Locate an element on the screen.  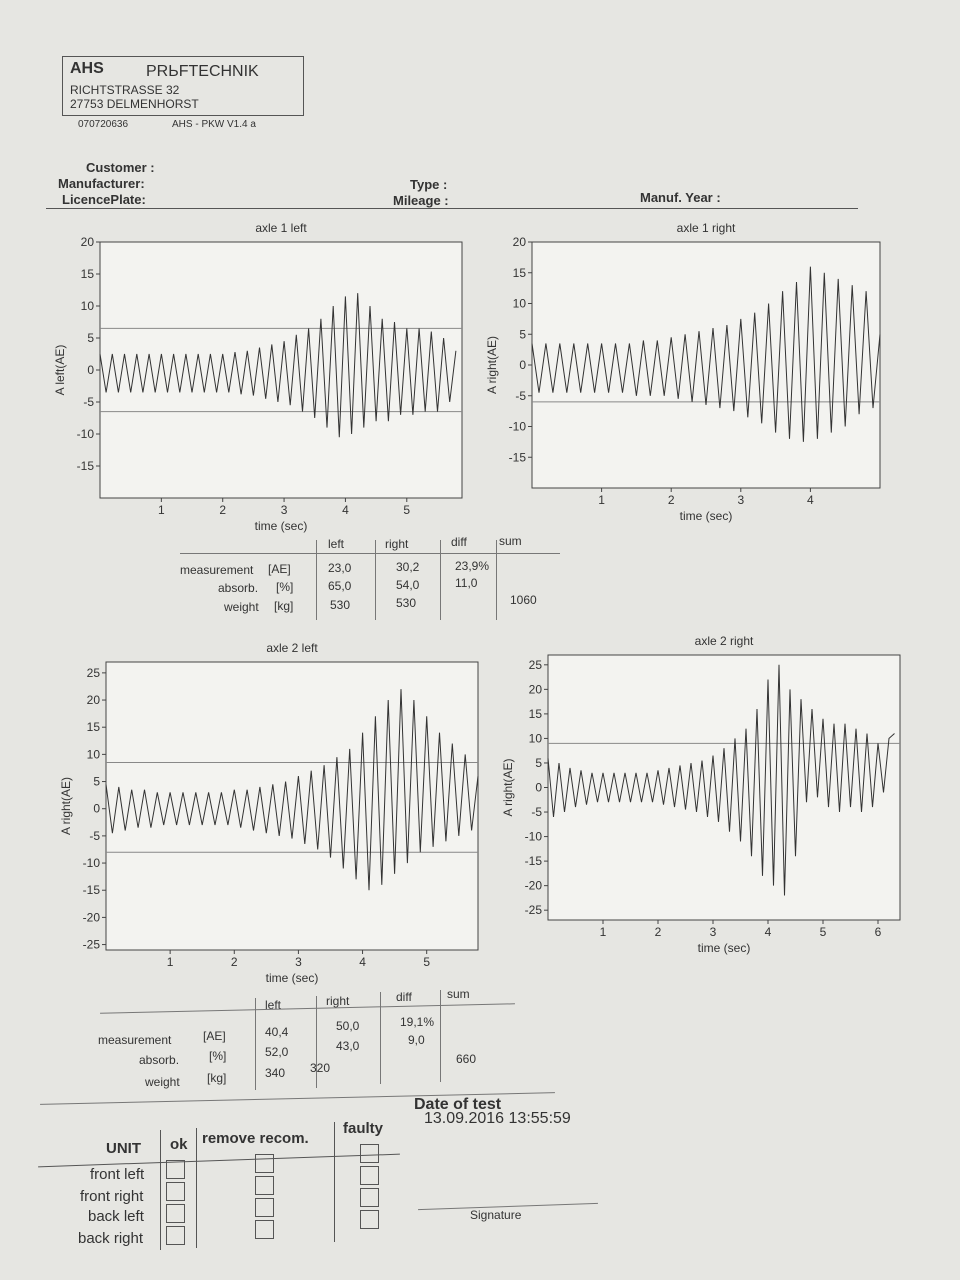
row-label: front left is located at coordinates (117, 1174).